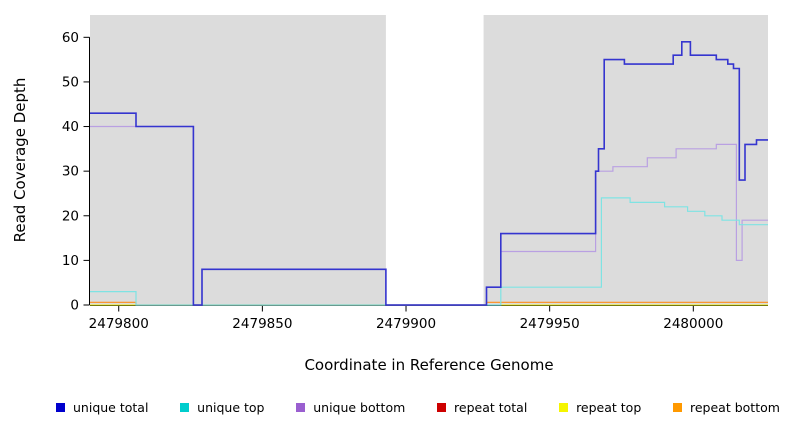 The height and width of the screenshot is (432, 792). I want to click on legend-label: repeat total, so click(491, 407).